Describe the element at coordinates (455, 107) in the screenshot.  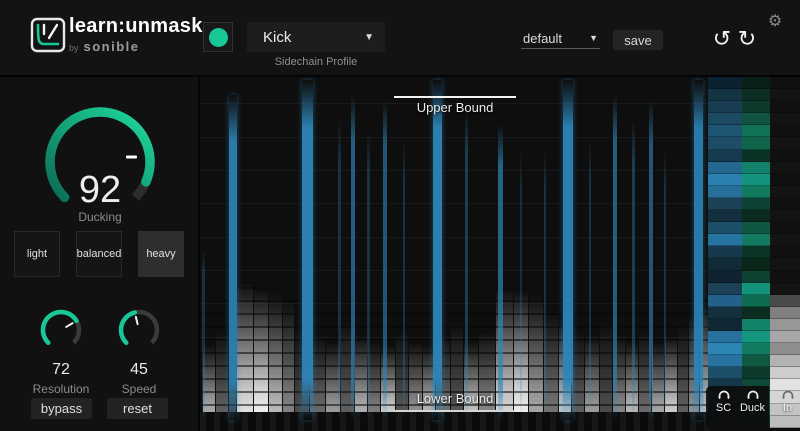
I see `upper-bound-label: Upper Bound` at that location.